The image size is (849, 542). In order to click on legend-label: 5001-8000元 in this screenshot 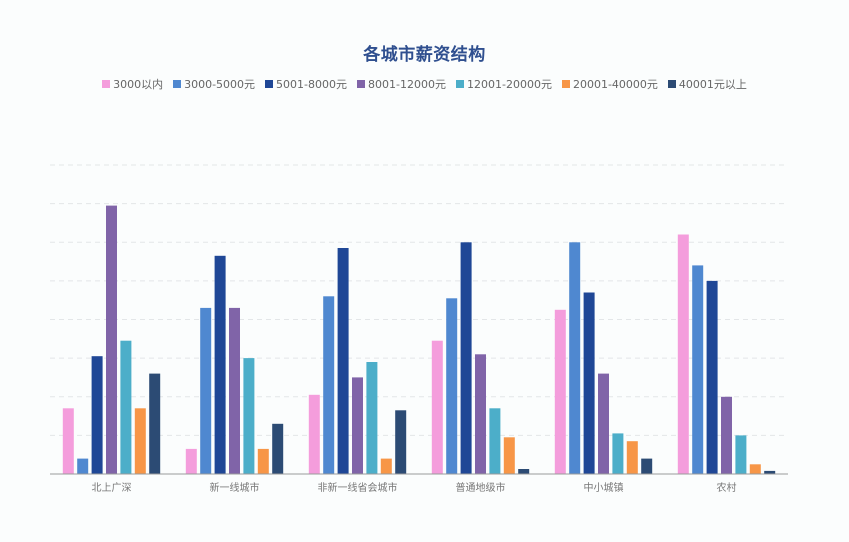, I will do `click(312, 84)`.